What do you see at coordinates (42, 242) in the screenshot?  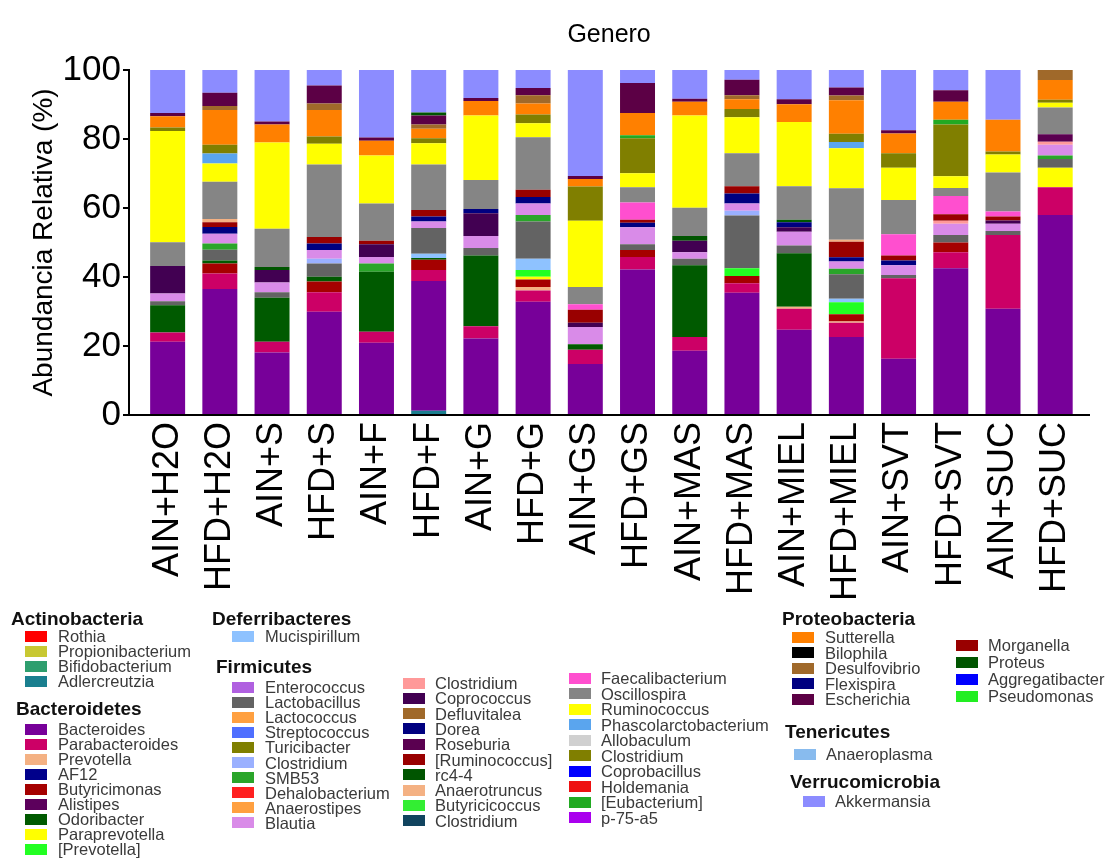 I see `y-axis-title: Abundancia Relativa (%)` at bounding box center [42, 242].